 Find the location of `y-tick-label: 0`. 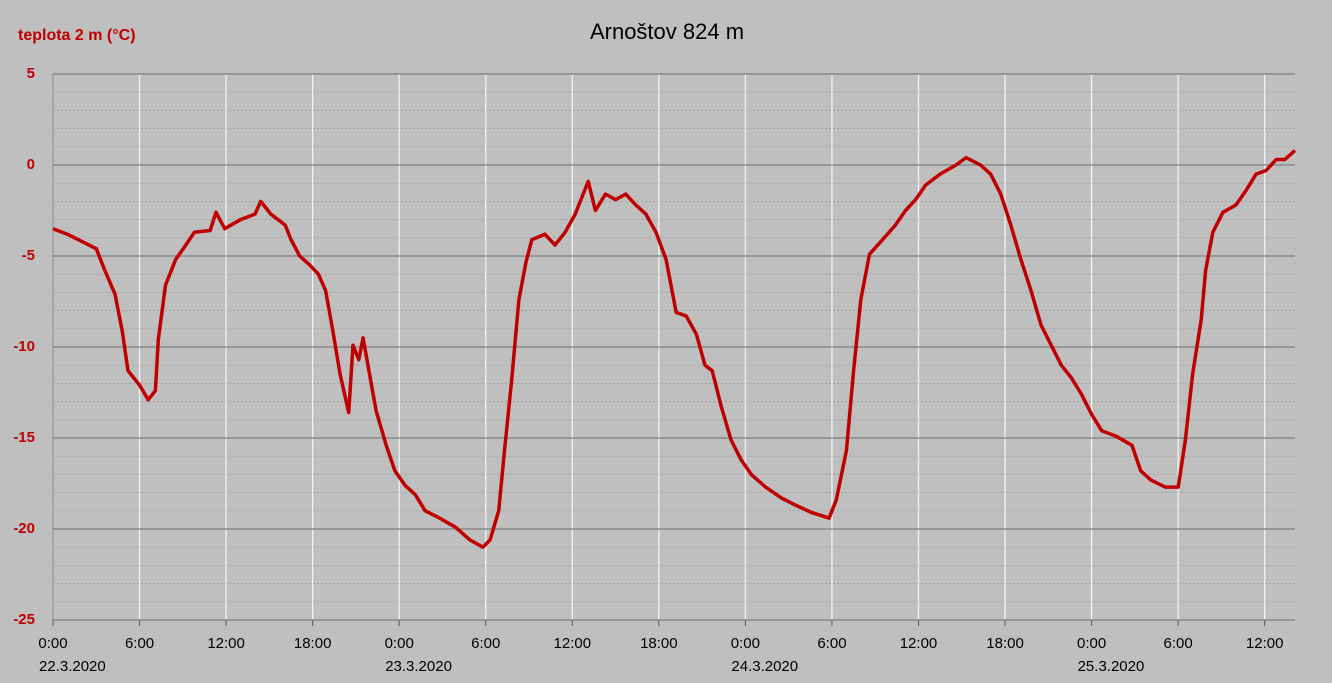

y-tick-label: 0 is located at coordinates (31, 164).